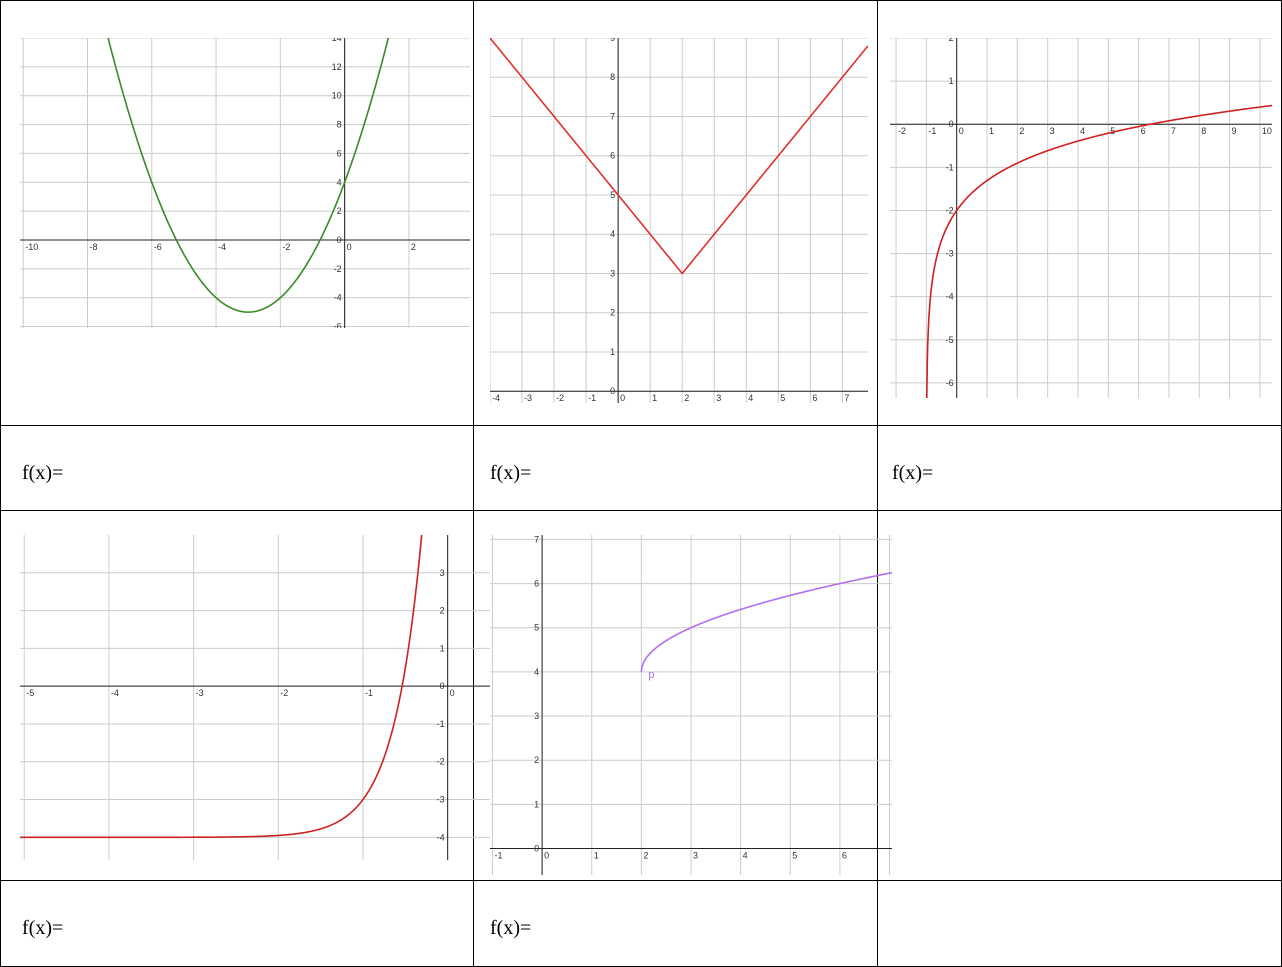  Describe the element at coordinates (1203, 131) in the screenshot. I see `x-tick-label: 8` at that location.